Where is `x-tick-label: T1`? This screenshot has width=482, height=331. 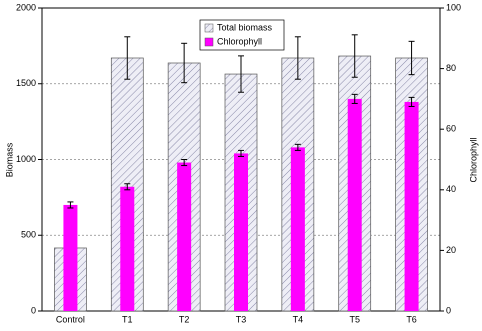
x-tick-label: T1 is located at coordinates (127, 319).